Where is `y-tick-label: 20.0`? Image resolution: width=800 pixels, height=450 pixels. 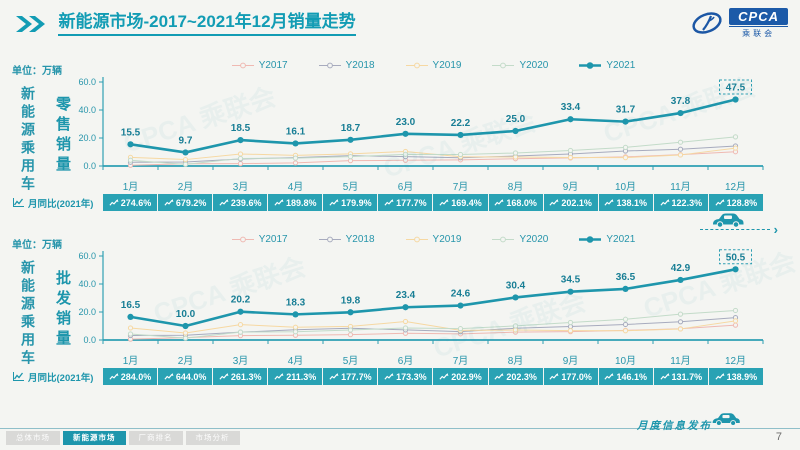
y-tick-label: 20.0 is located at coordinates (87, 312).